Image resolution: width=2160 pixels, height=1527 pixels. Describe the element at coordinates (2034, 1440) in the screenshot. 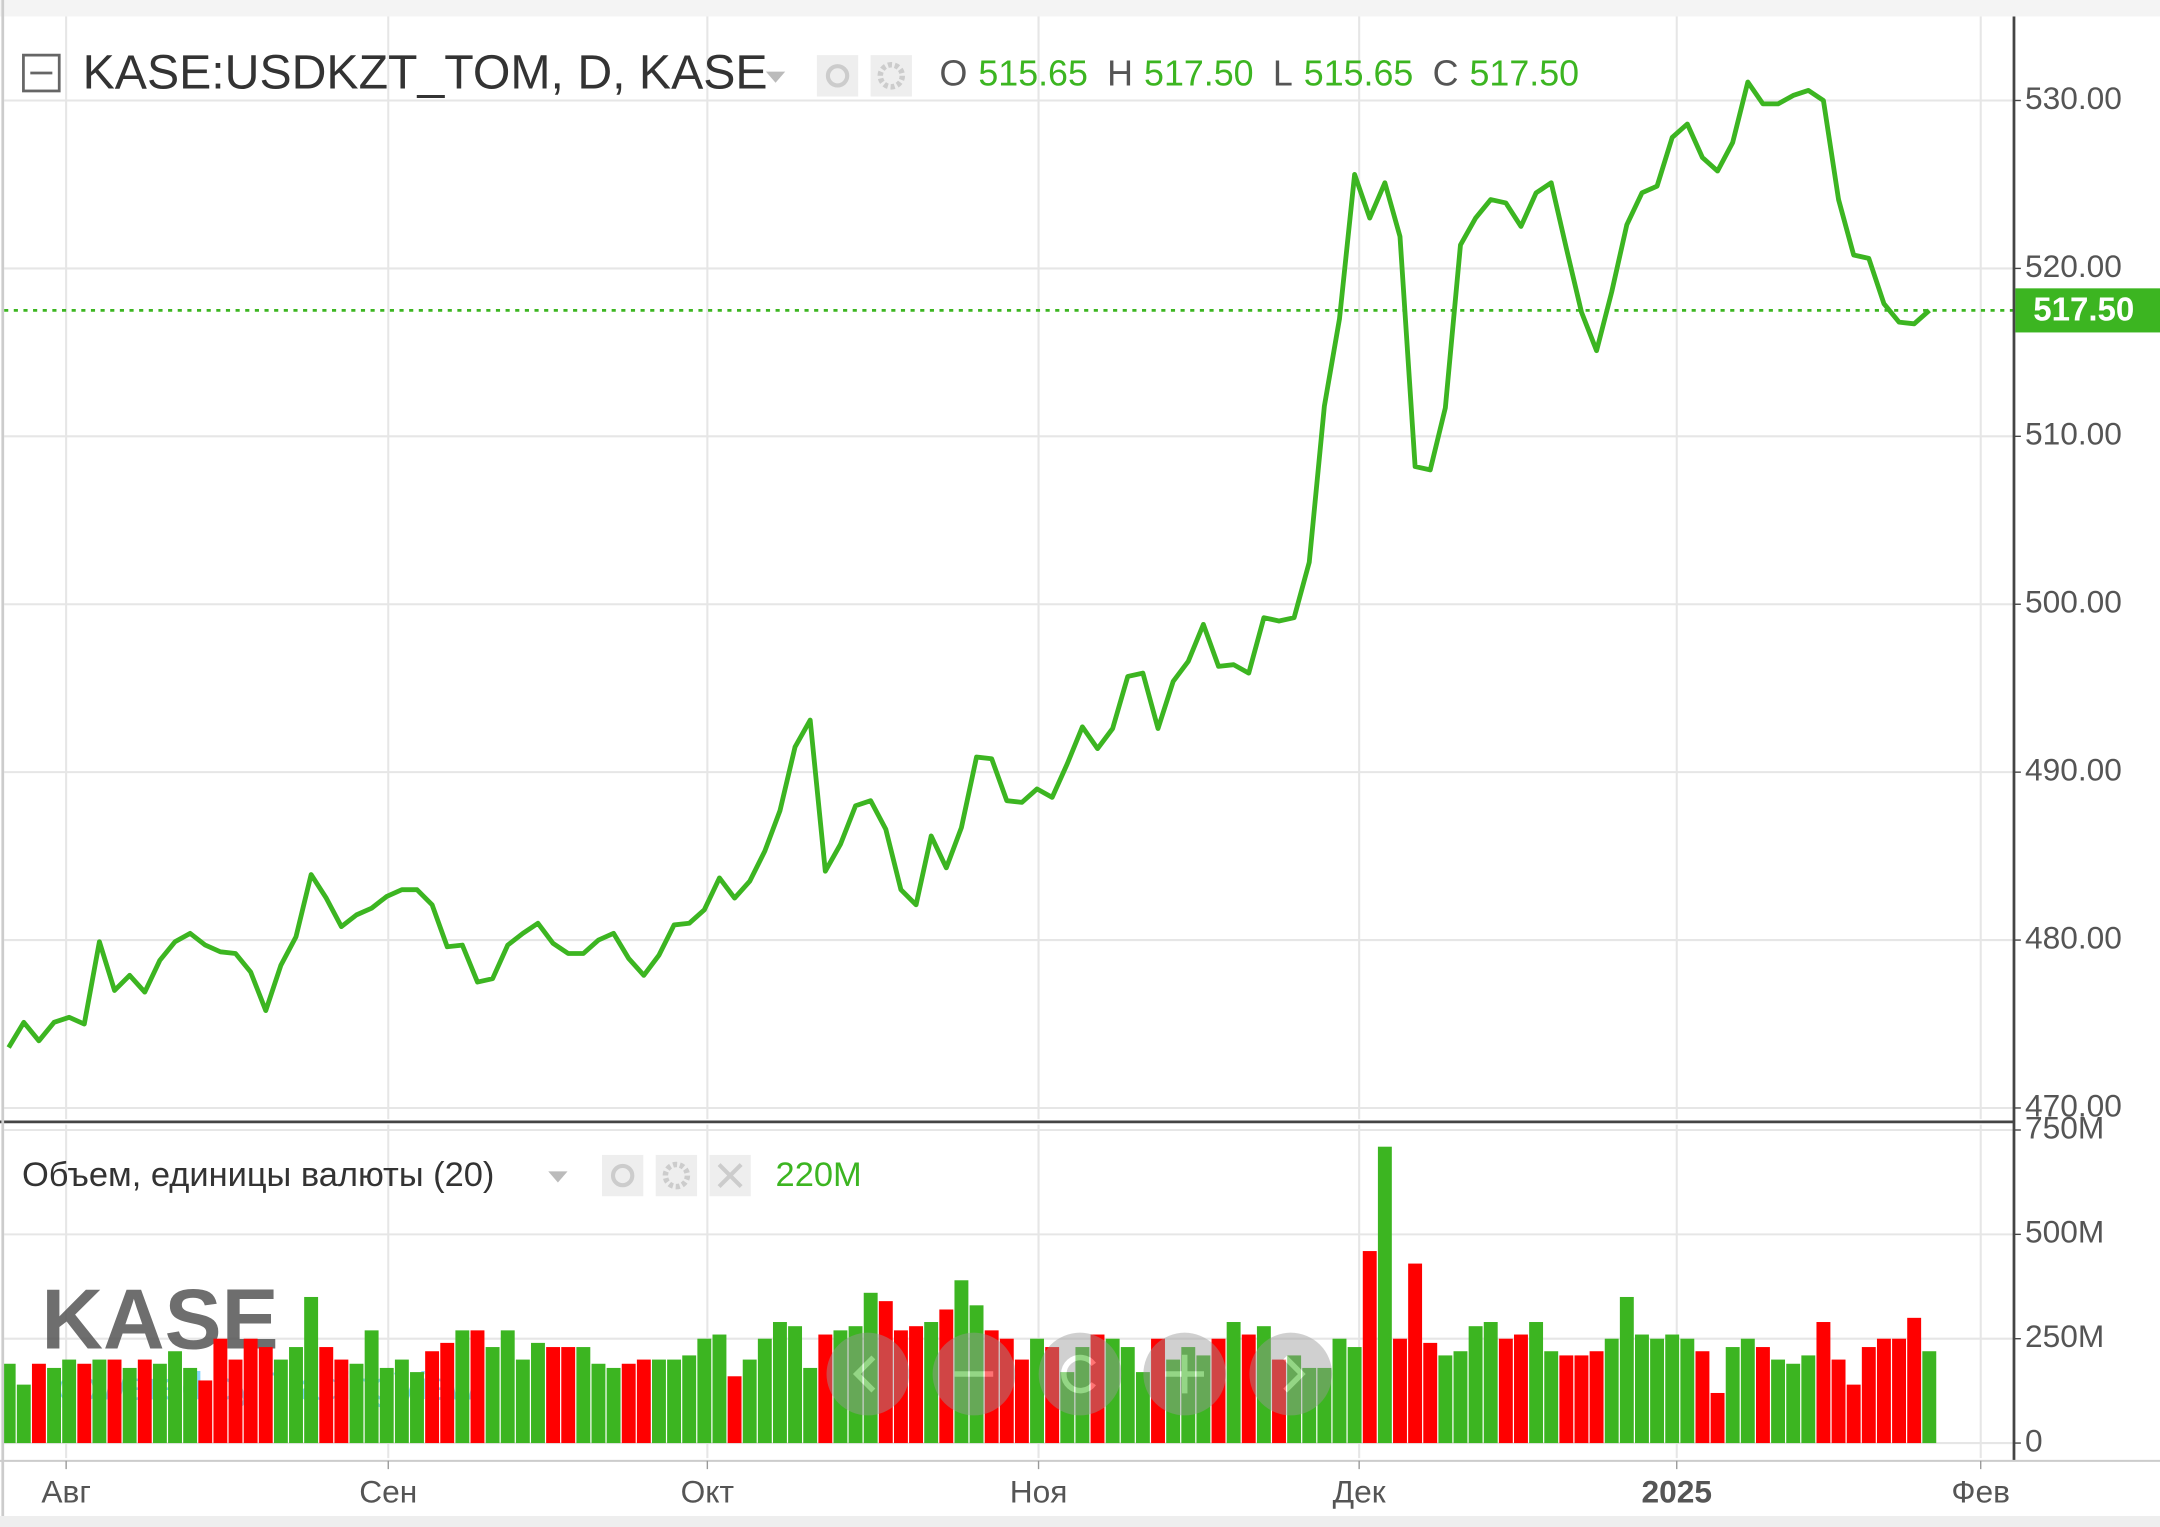

I see `y-tick-label: 0` at that location.